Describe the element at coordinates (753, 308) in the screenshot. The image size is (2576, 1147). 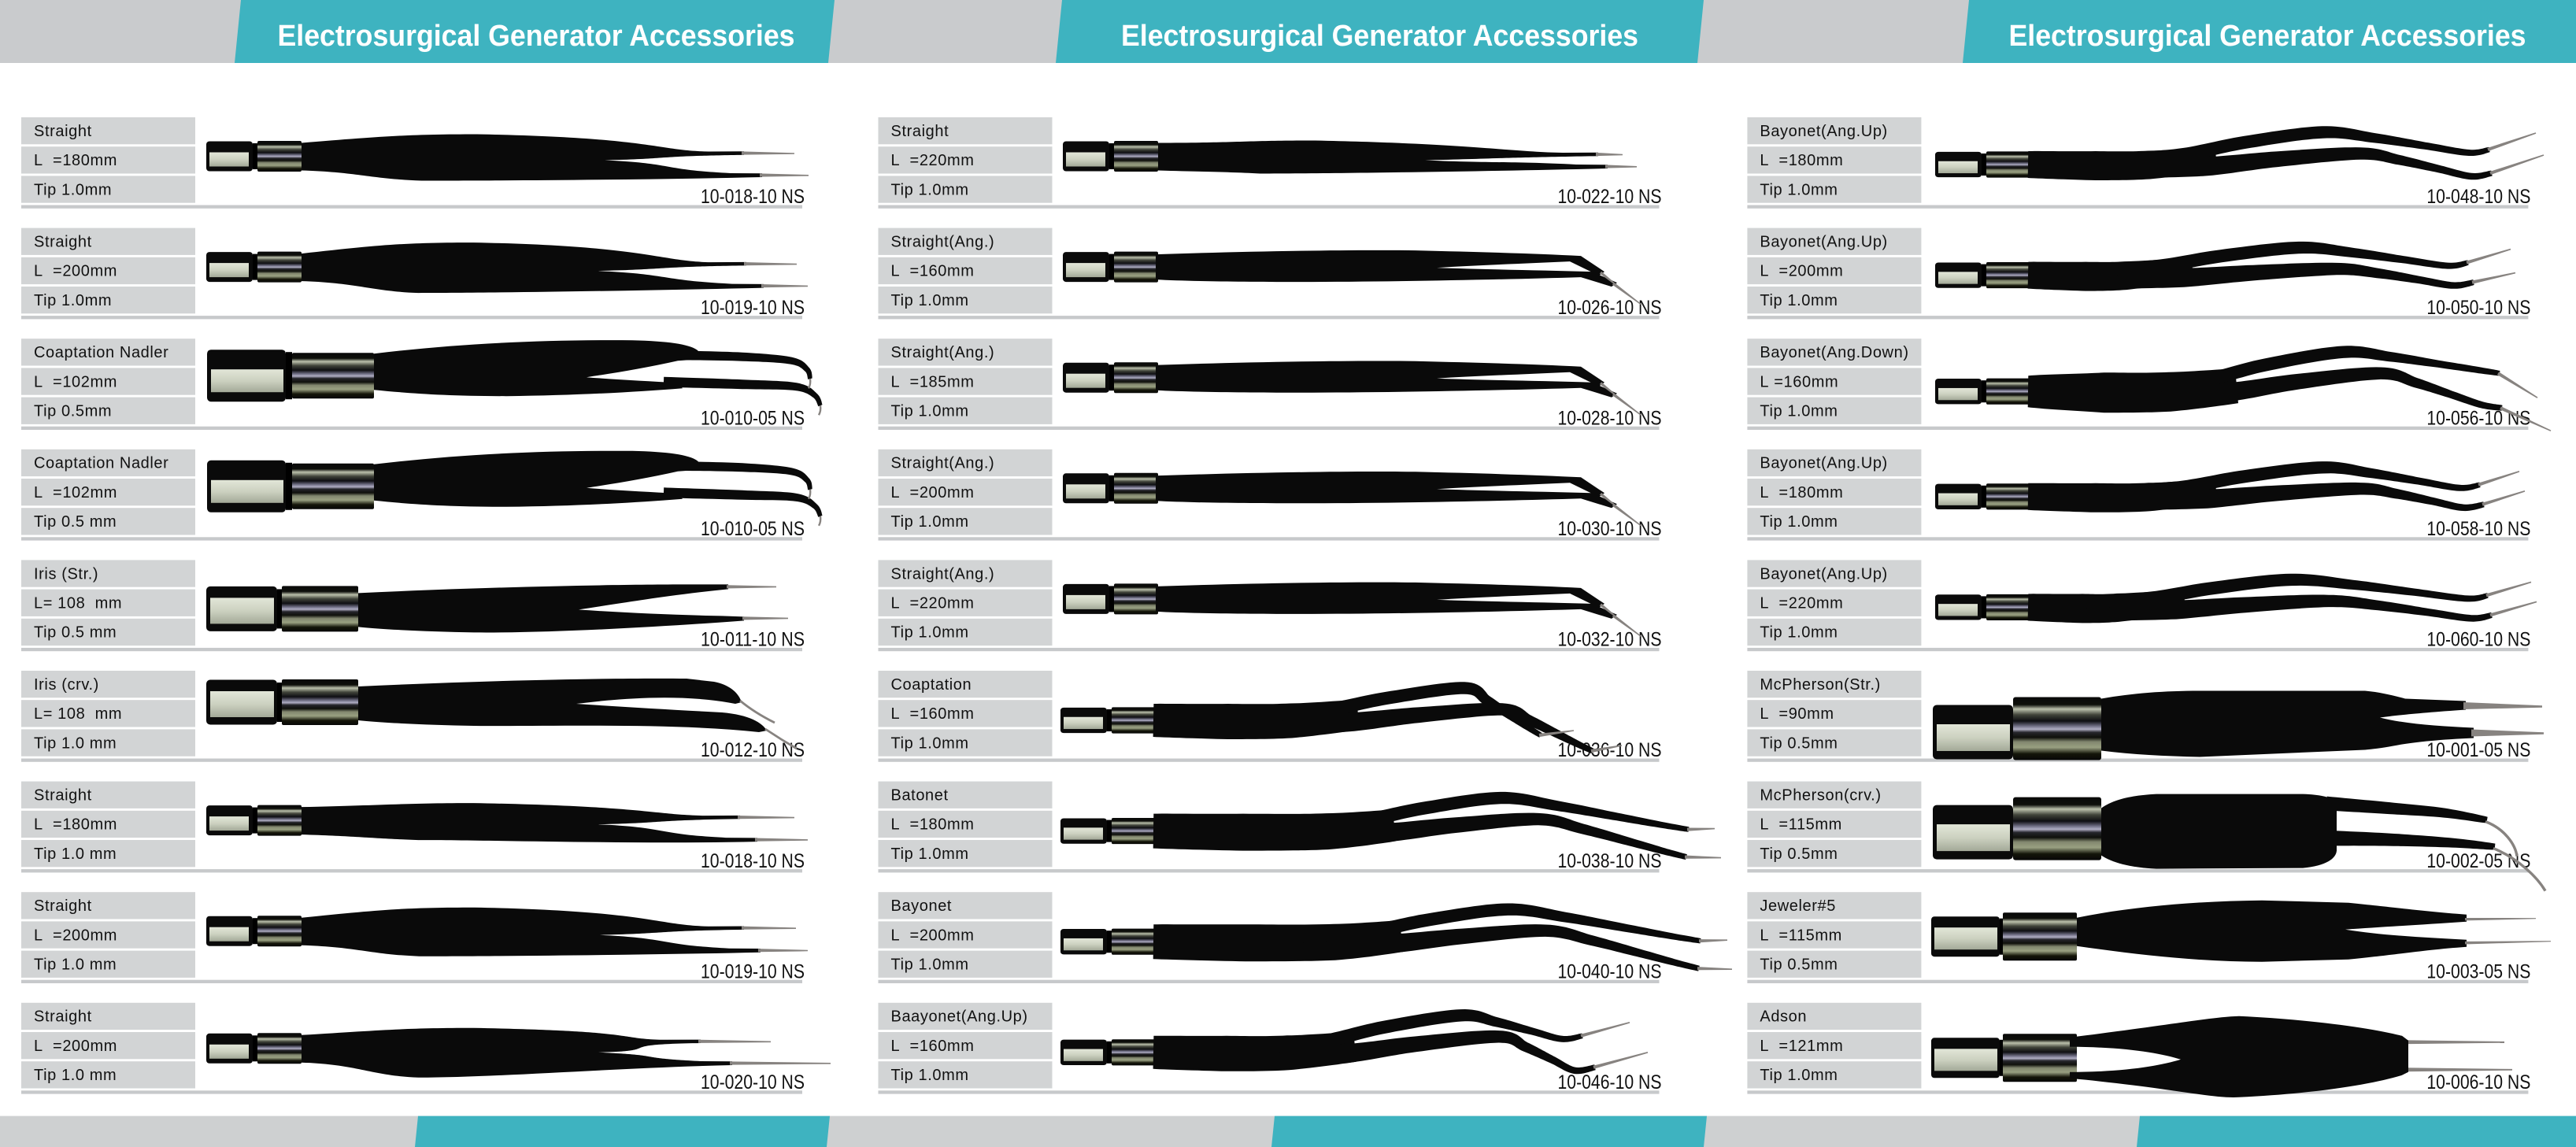
I see `svg-text: 10-019-10 NS` at that location.